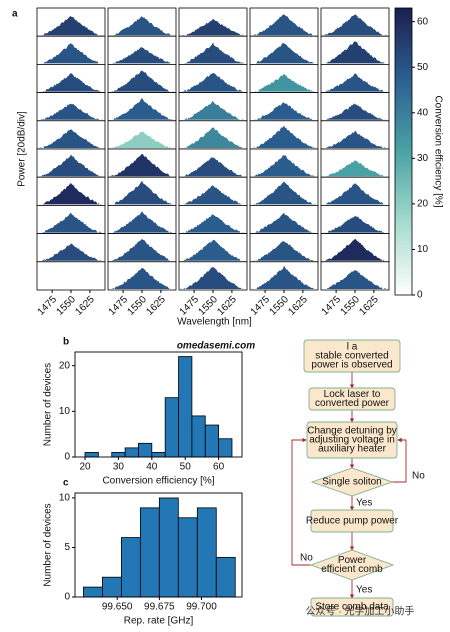 The image size is (450, 632). Describe the element at coordinates (351, 356) in the screenshot. I see `flow-text: stable converted` at that location.